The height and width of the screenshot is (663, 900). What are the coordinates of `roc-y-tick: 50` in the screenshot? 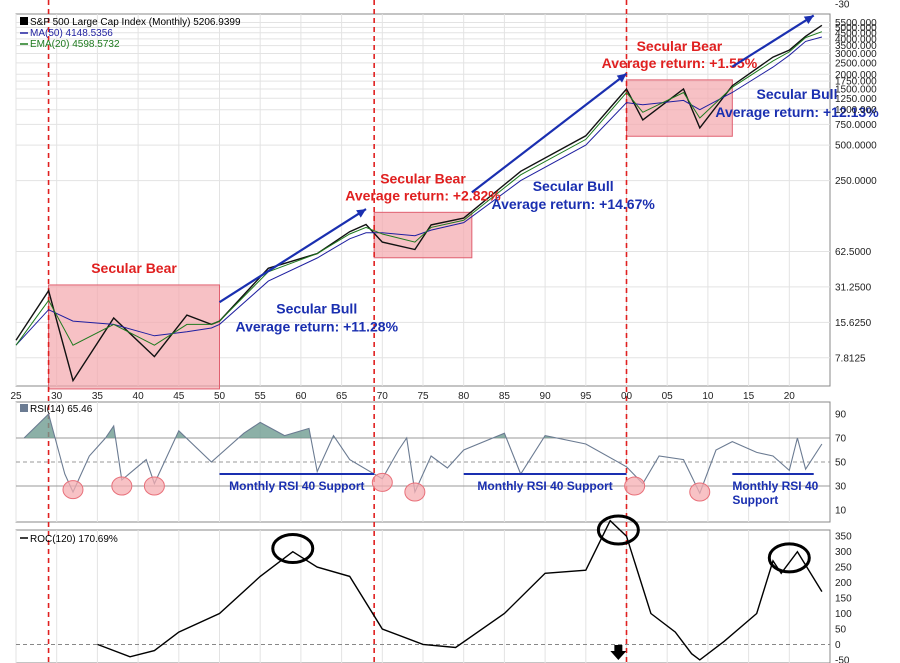 It's located at (841, 629).